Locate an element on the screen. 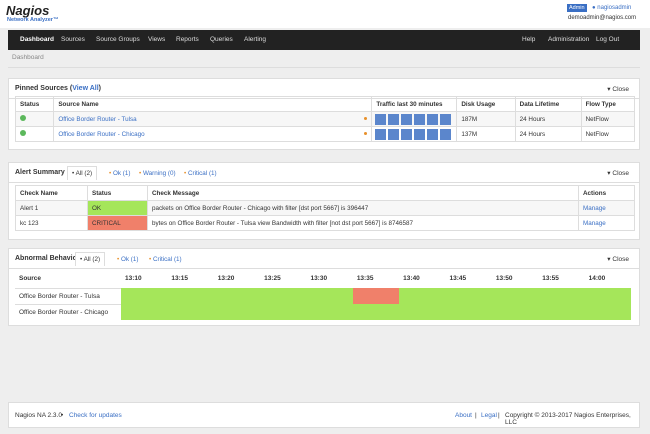 The height and width of the screenshot is (434, 650). nav-item: Reports is located at coordinates (187, 39).